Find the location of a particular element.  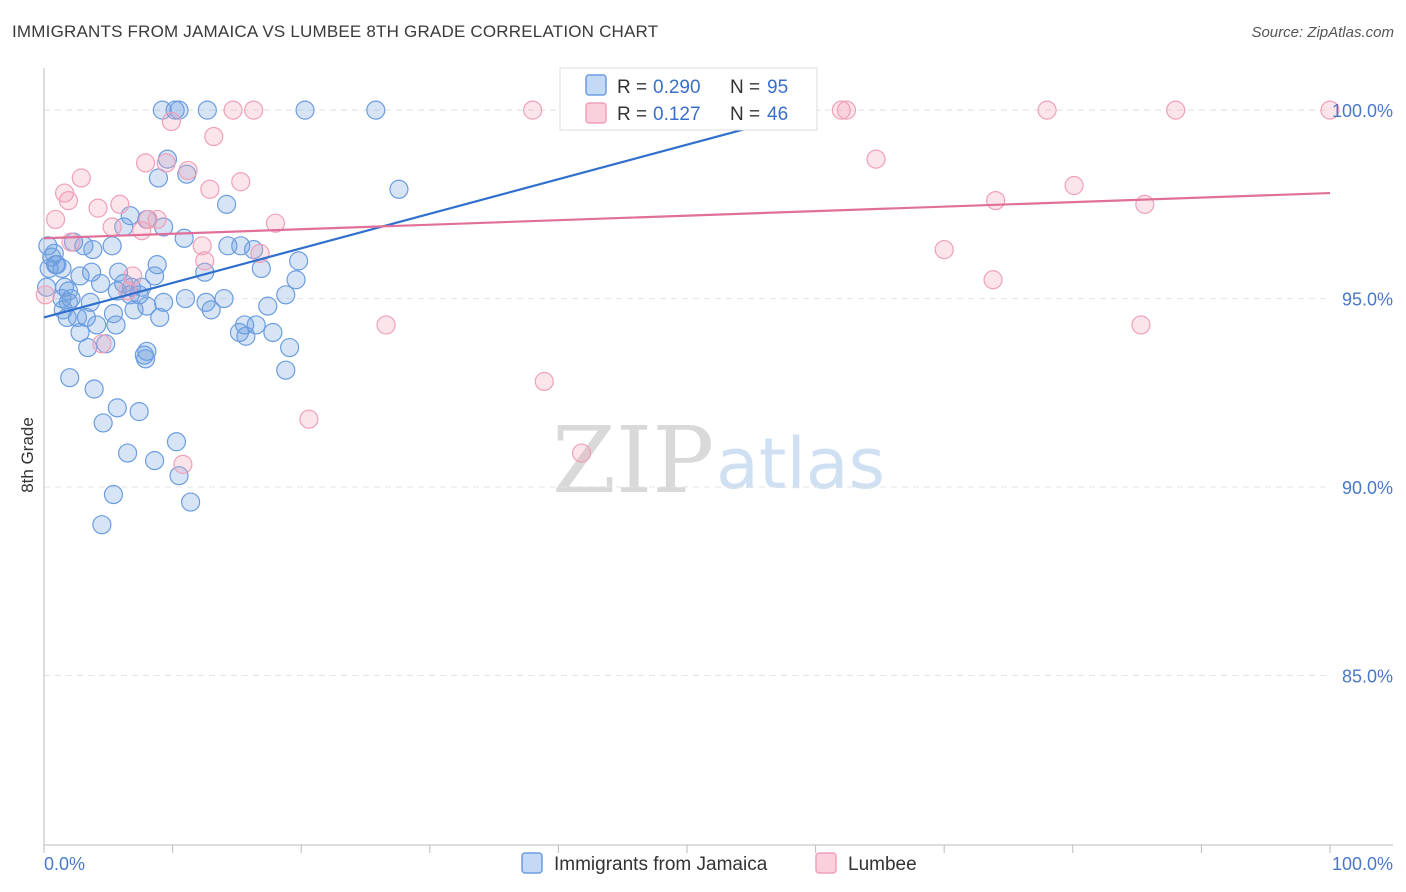

bottom-legend-swatch-jamaica is located at coordinates (532, 863).